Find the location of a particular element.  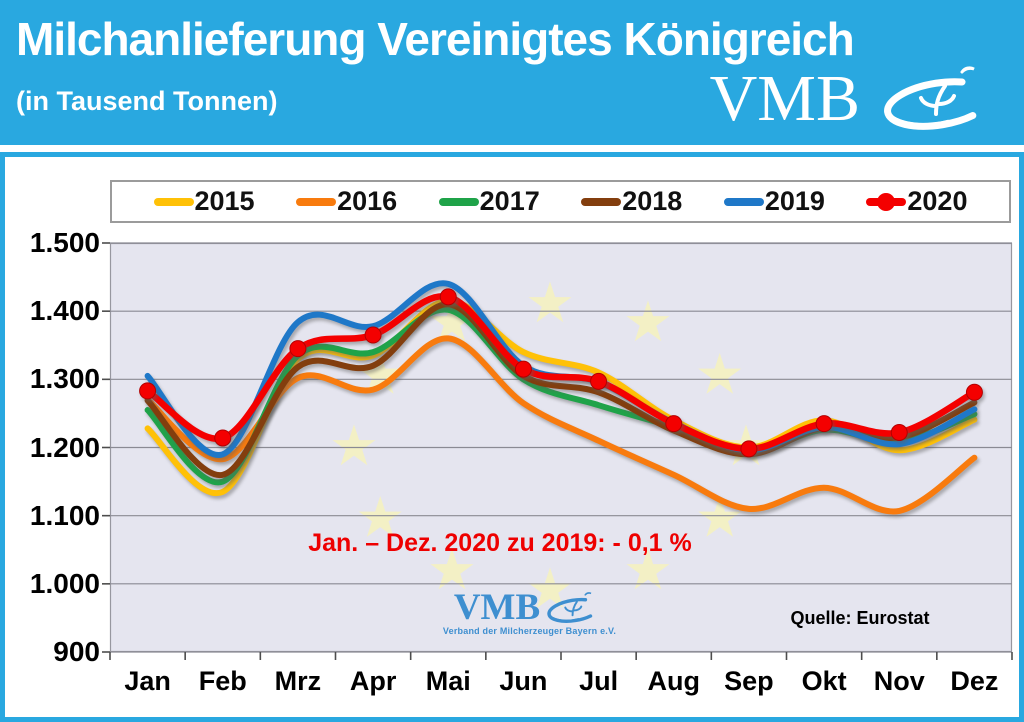

y-tick-label: 900 is located at coordinates (76, 651).